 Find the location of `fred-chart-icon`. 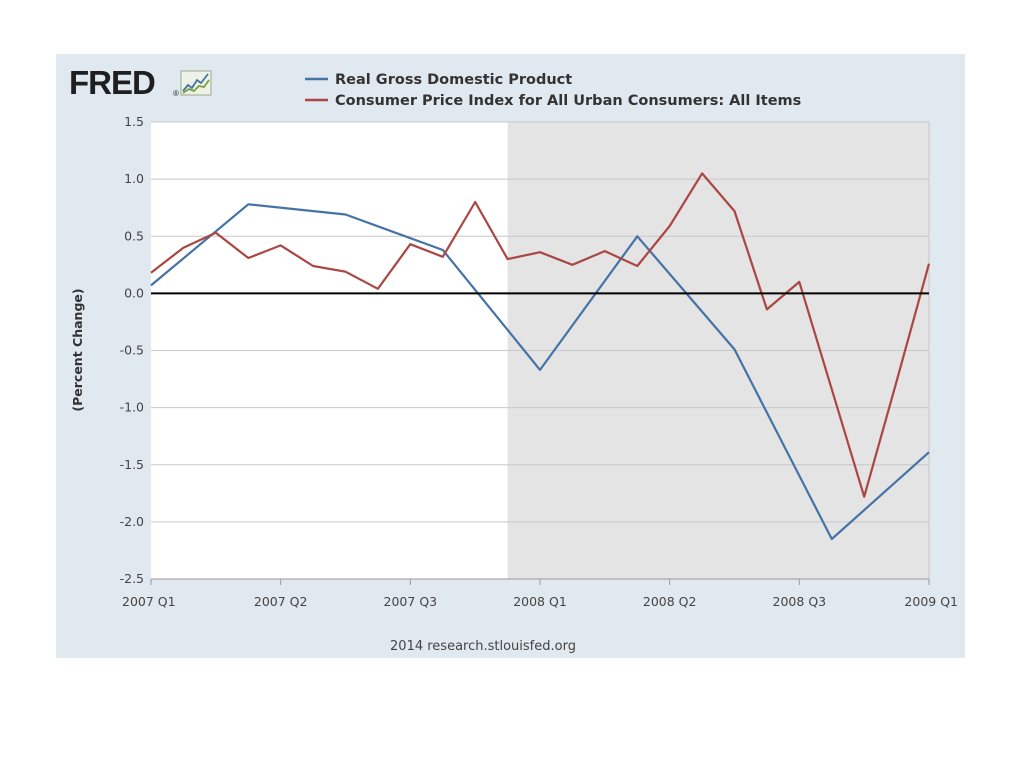

fred-chart-icon is located at coordinates (196, 83).